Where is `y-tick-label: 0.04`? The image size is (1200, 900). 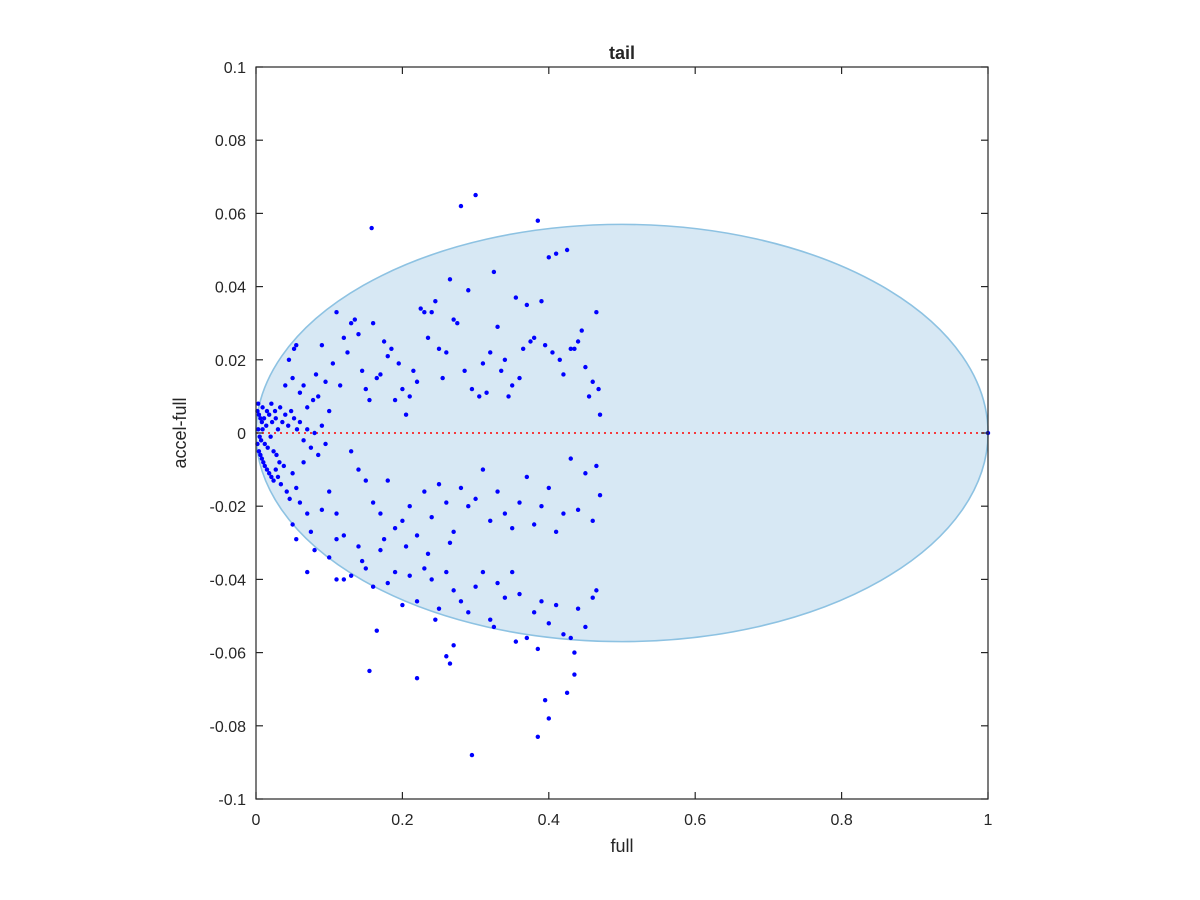
y-tick-label: 0.04 is located at coordinates (230, 288).